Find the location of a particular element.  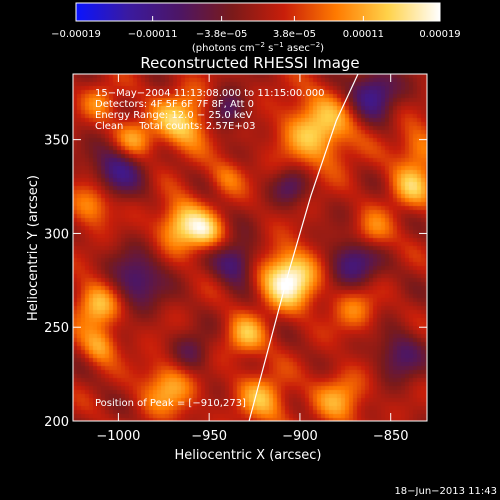

colorbar-units: (photons cm−2 s−1 asec−2) is located at coordinates (258, 47).